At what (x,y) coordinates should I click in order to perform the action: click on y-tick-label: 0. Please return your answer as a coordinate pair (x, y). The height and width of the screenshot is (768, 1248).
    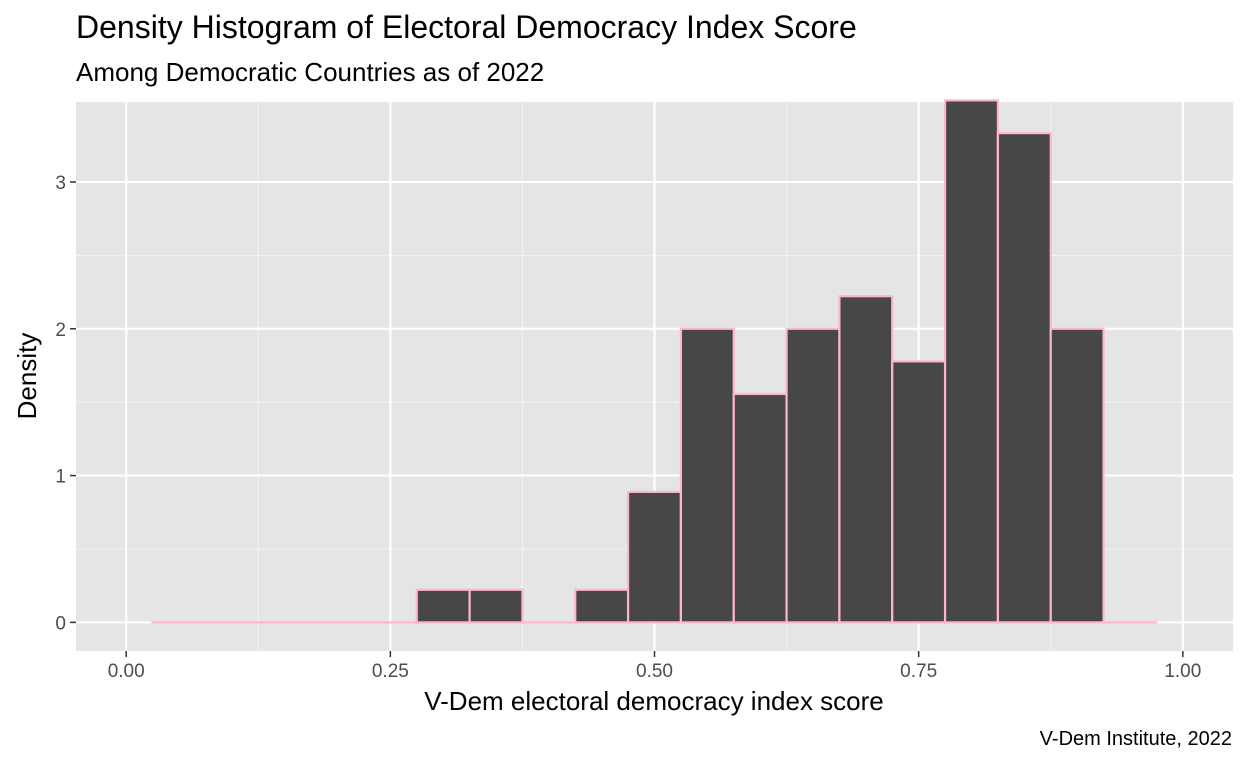
    Looking at the image, I should click on (60, 623).